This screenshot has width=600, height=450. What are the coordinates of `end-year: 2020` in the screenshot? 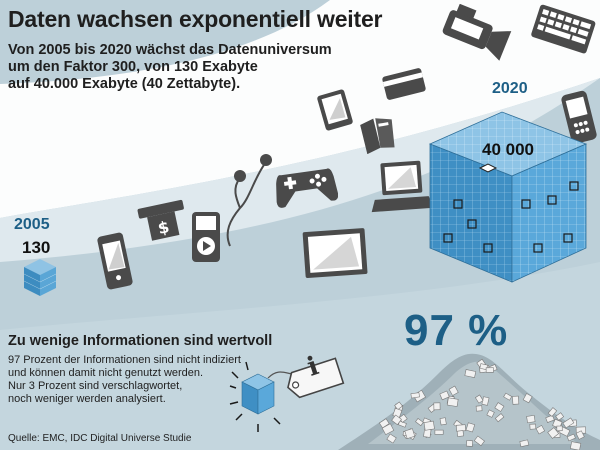 It's located at (510, 88).